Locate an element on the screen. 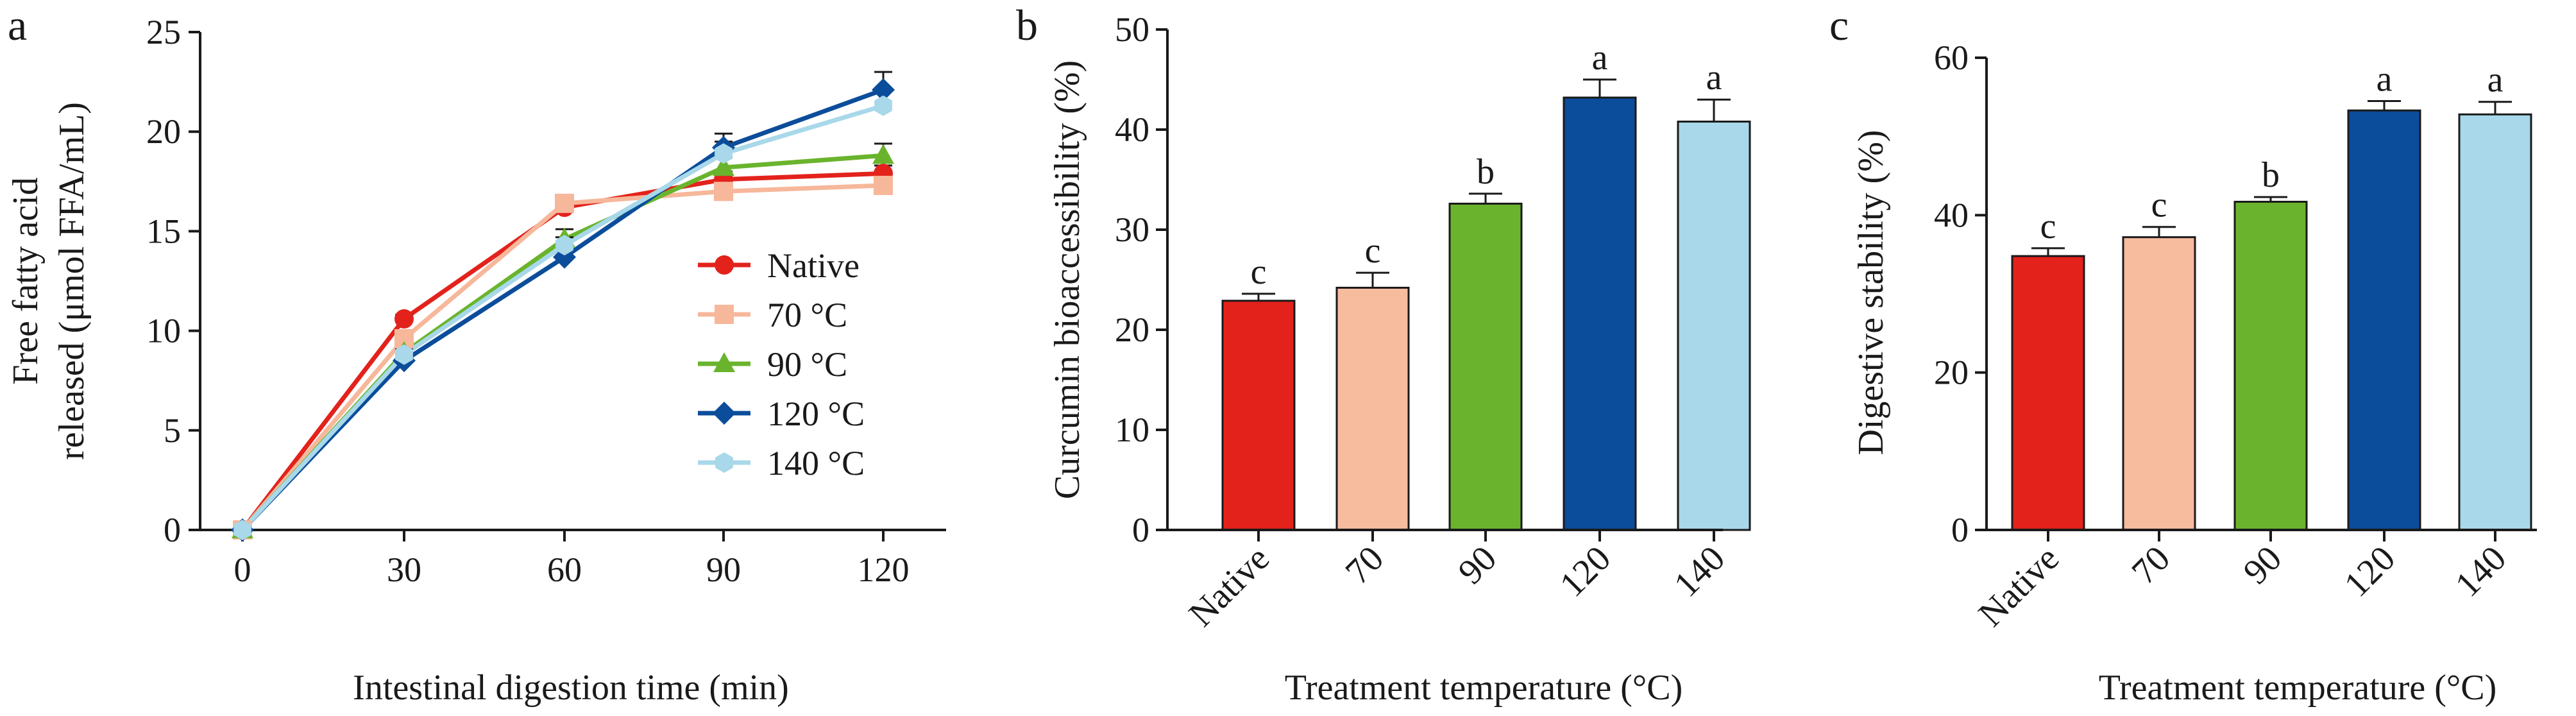 The height and width of the screenshot is (716, 2576). panel-a-y-tick-label: 5 is located at coordinates (172, 430).